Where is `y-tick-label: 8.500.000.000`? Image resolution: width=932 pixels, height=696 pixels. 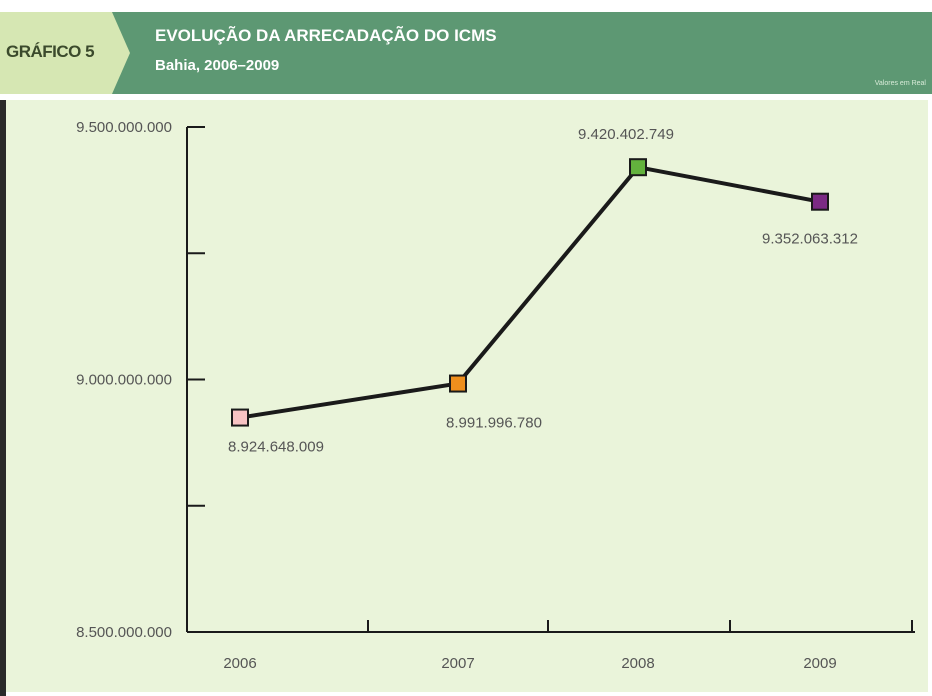
y-tick-label: 8.500.000.000 is located at coordinates (124, 632).